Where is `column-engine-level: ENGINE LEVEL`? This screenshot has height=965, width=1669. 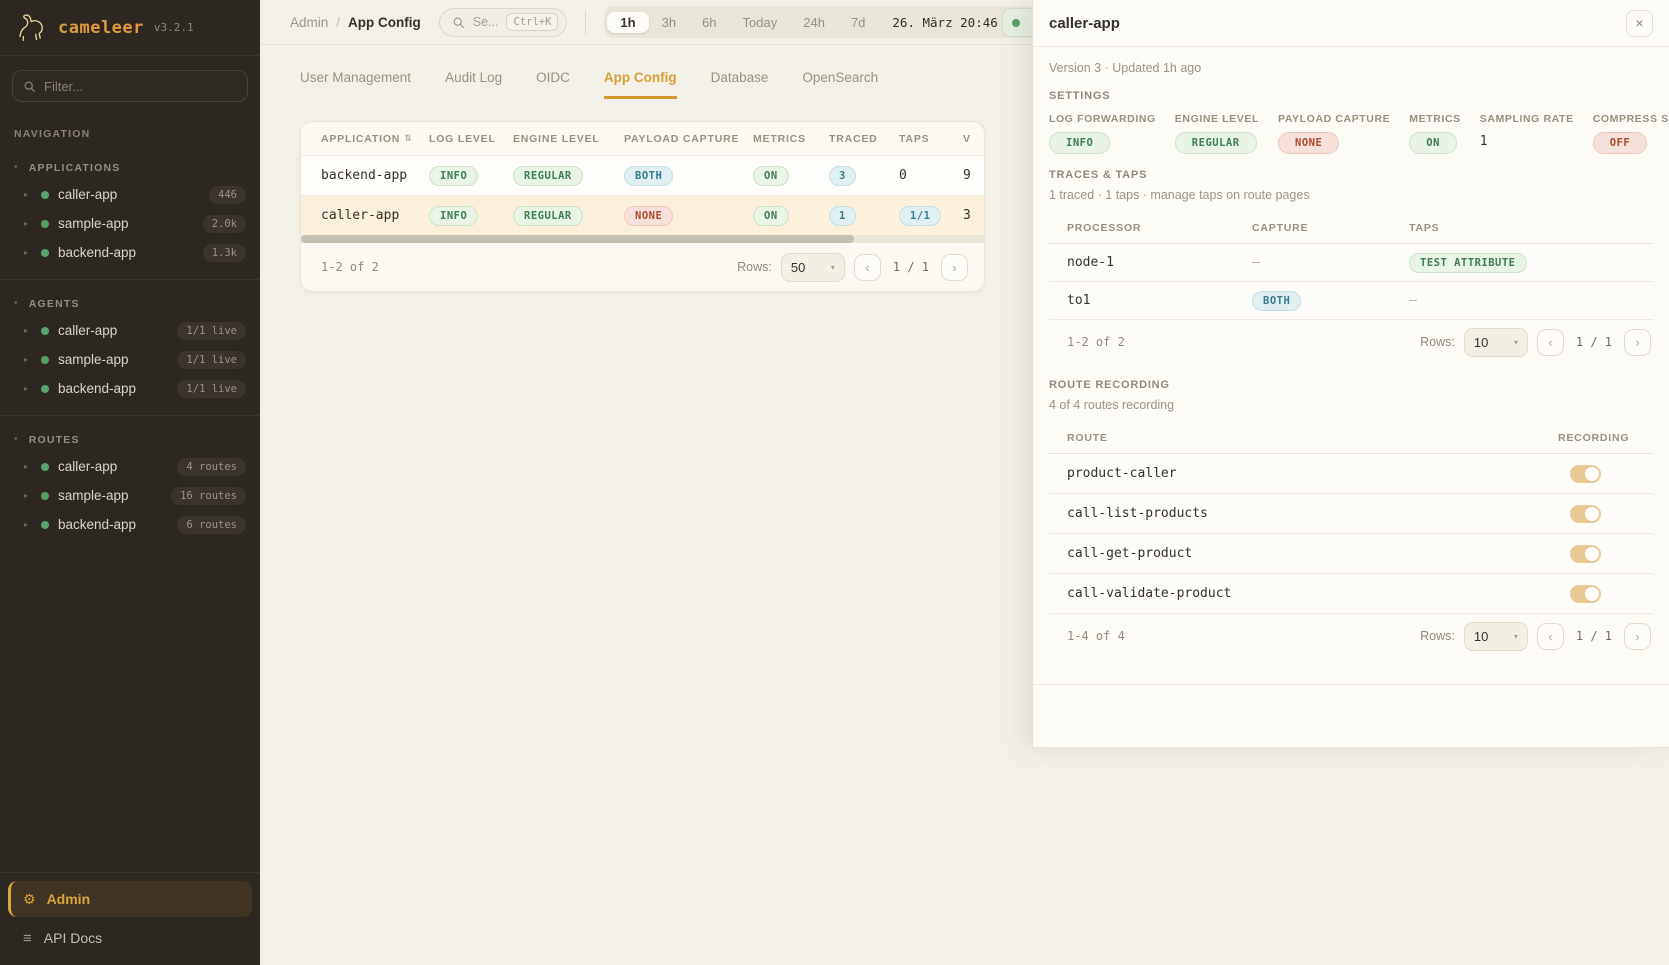 column-engine-level: ENGINE LEVEL is located at coordinates (556, 138).